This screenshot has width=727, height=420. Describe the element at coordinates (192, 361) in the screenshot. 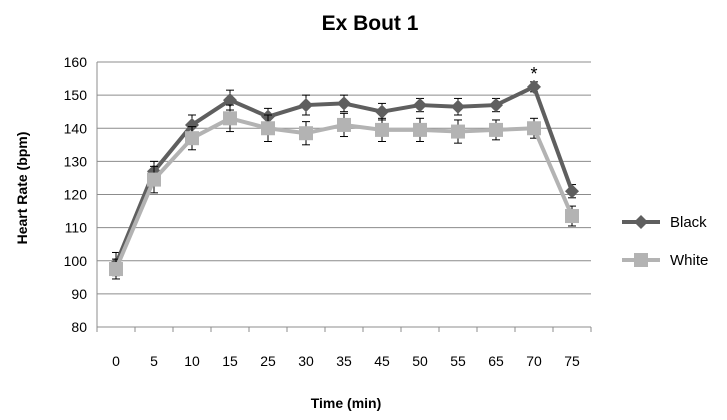

I see `x-tick-label-10: 10` at that location.